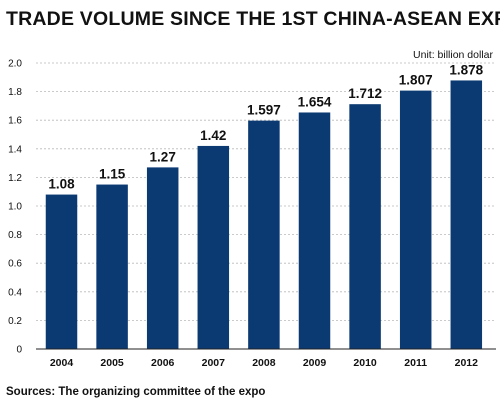 This screenshot has width=500, height=408. I want to click on y-tick-label: 1.0, so click(15, 207).